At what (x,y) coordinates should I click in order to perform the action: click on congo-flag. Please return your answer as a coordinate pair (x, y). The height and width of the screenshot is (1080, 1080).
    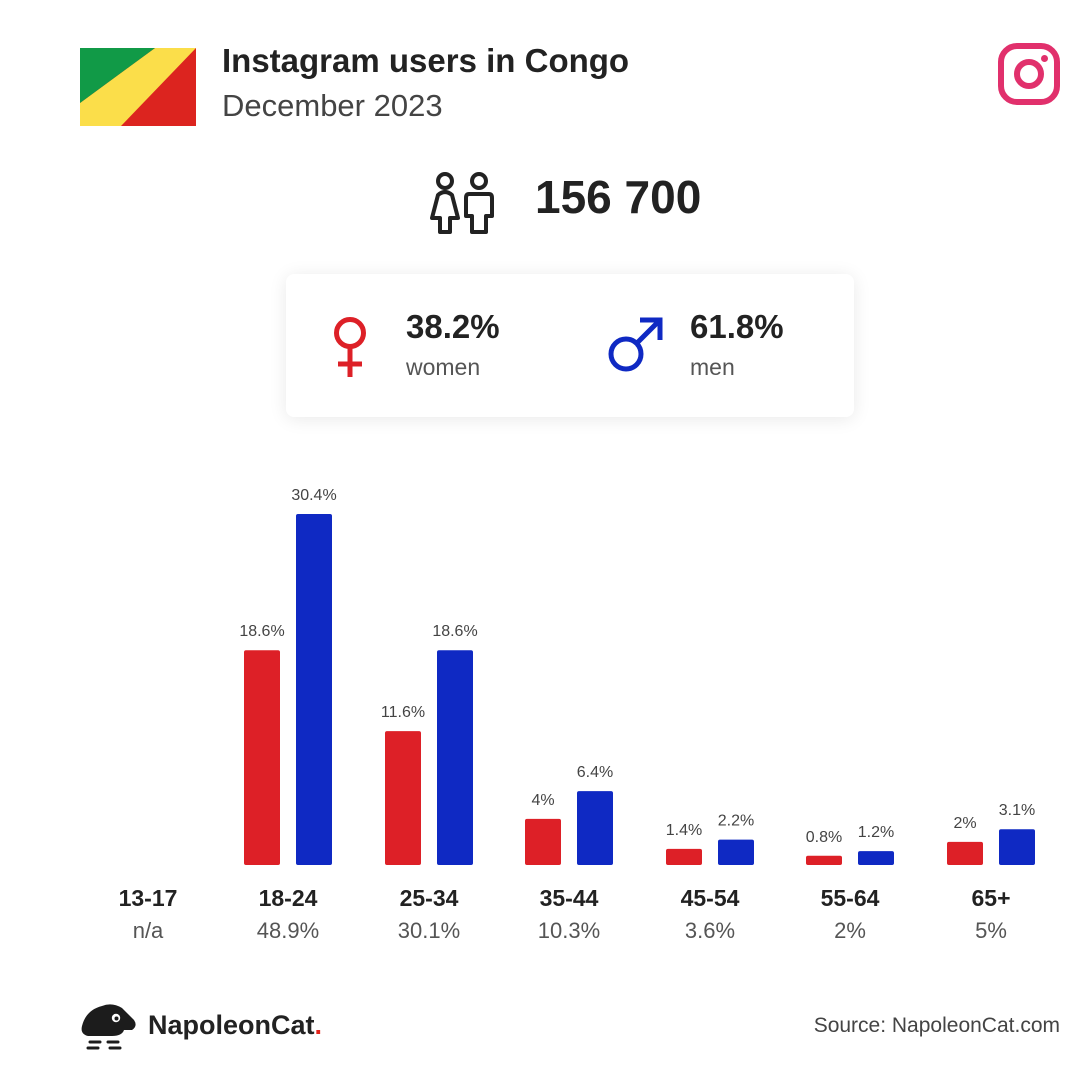
    Looking at the image, I should click on (138, 87).